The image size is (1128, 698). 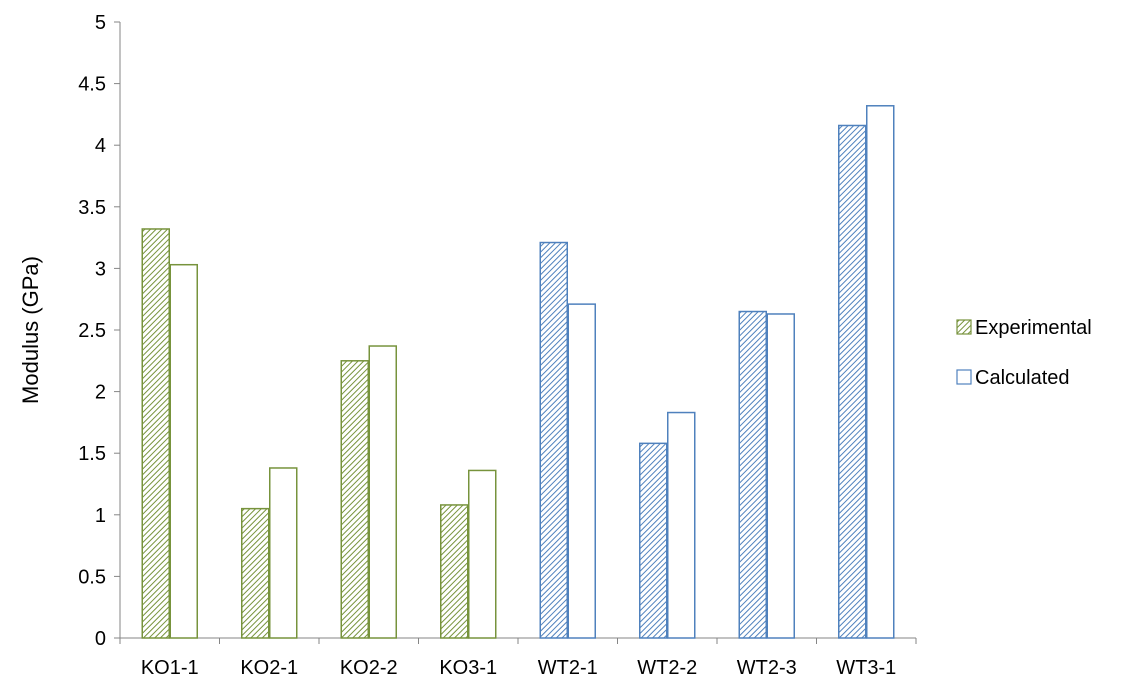 I want to click on y-tick-label: 3, so click(x=100, y=269).